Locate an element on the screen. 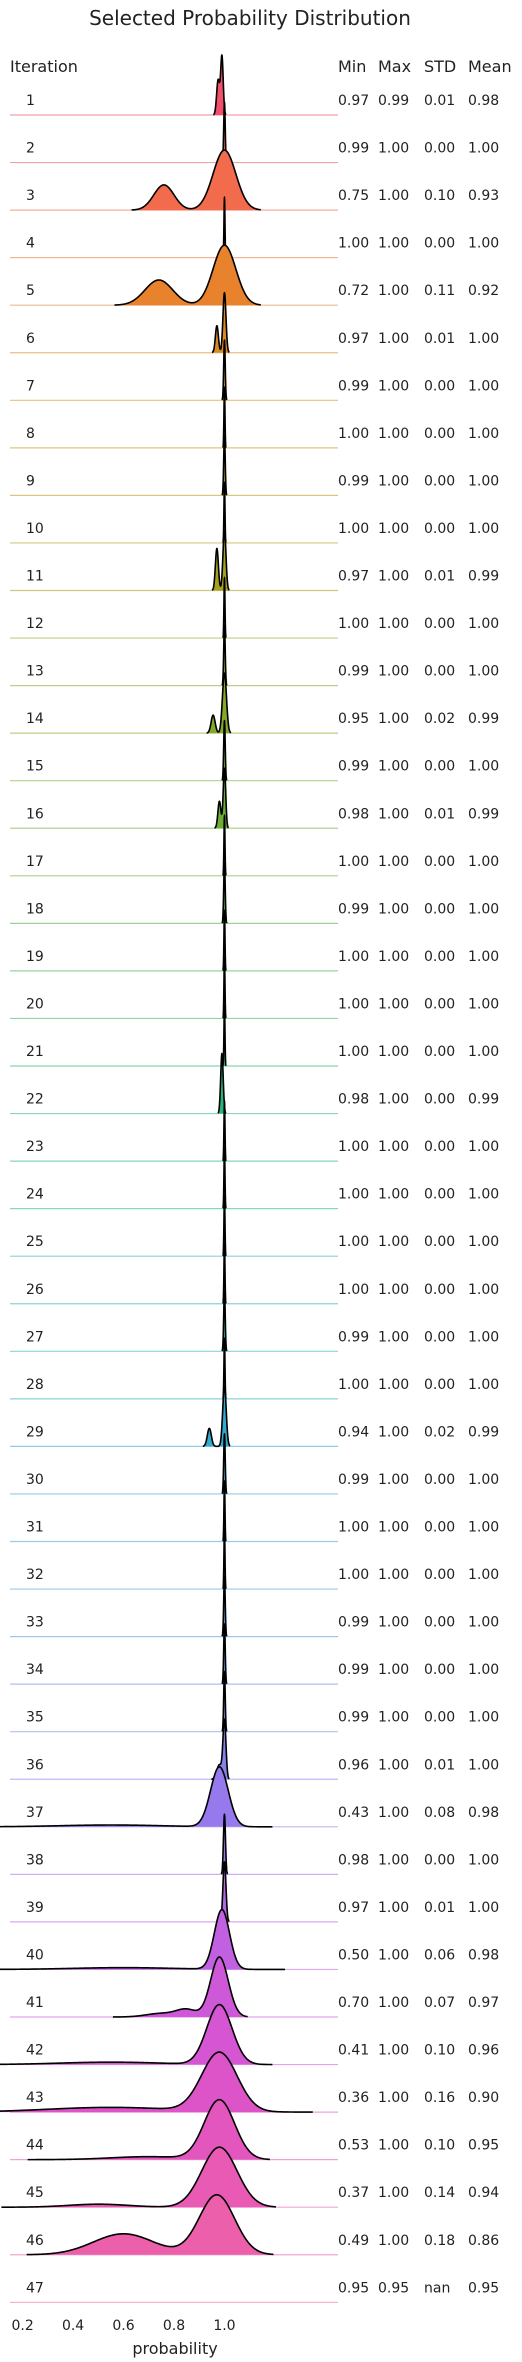  iteration-label: 10 is located at coordinates (35, 529).